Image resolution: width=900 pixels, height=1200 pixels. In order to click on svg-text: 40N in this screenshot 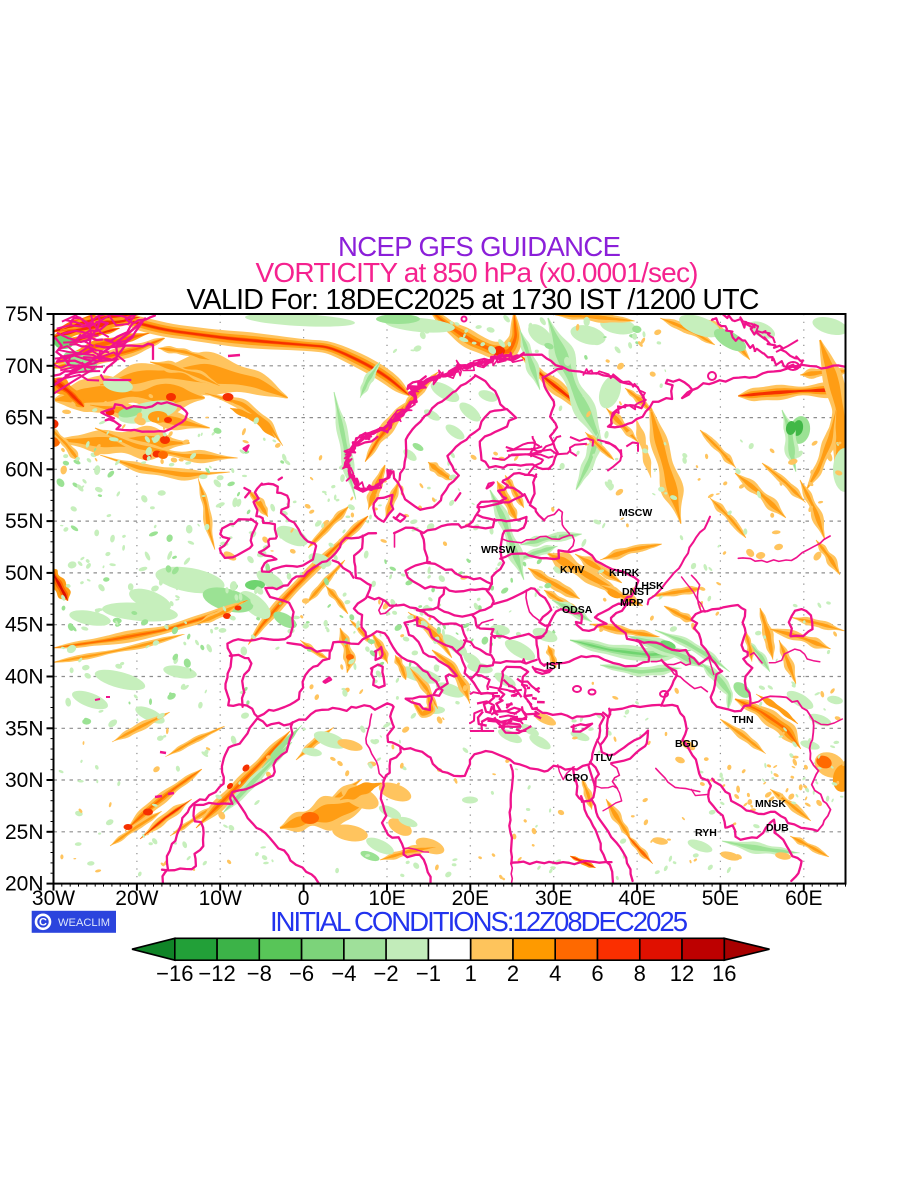, I will do `click(24, 677)`.